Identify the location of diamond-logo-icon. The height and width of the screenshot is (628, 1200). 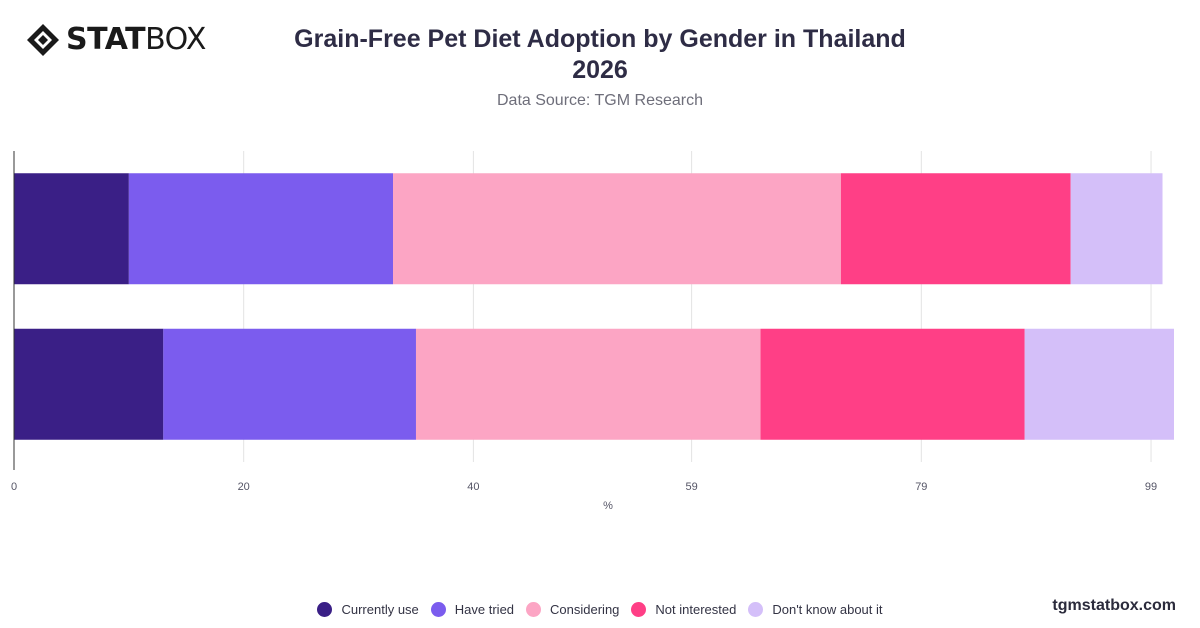
(43, 40).